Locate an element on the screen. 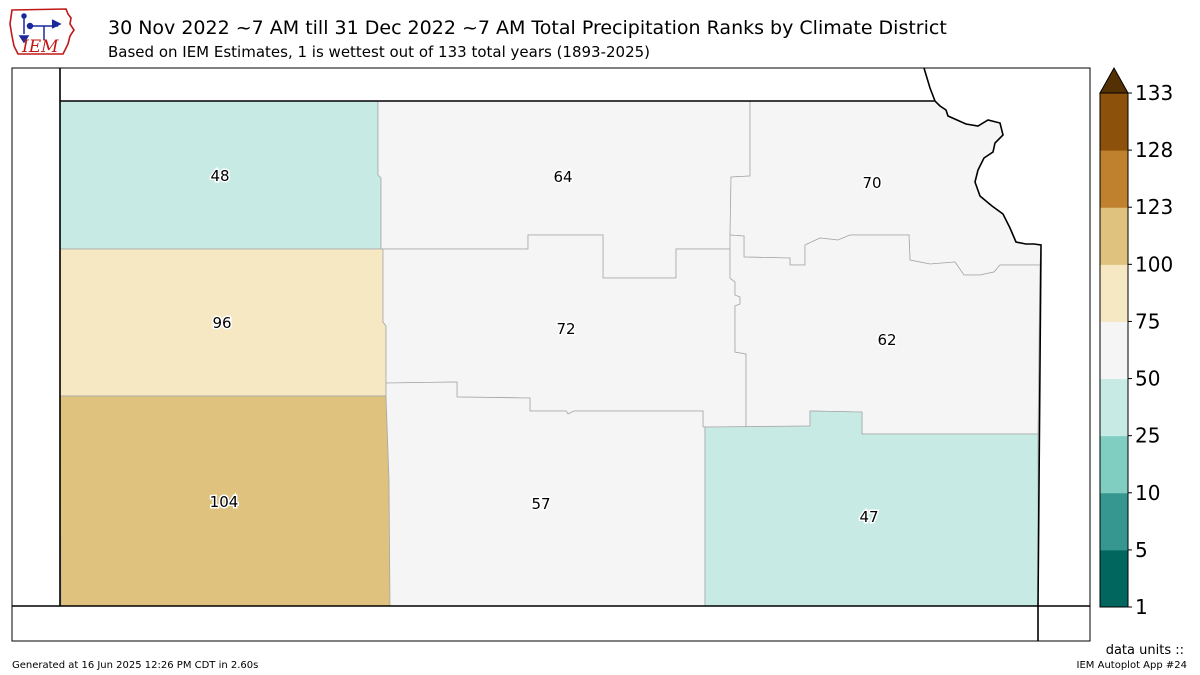 The image size is (1200, 675). district-rank-label: 64 is located at coordinates (562, 177).